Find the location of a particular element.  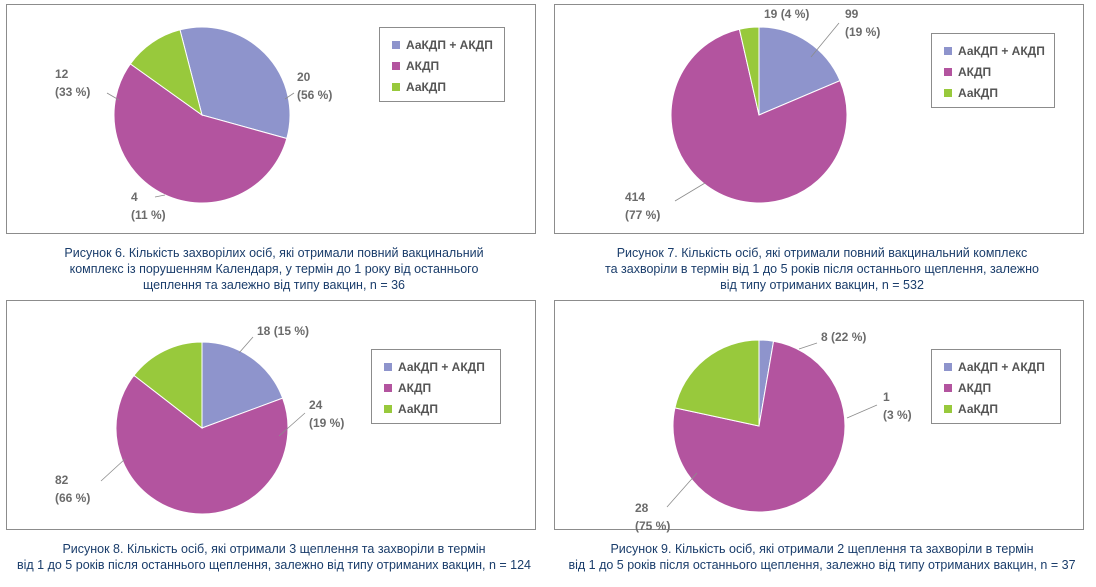

data-label-value: 28 is located at coordinates (642, 508).